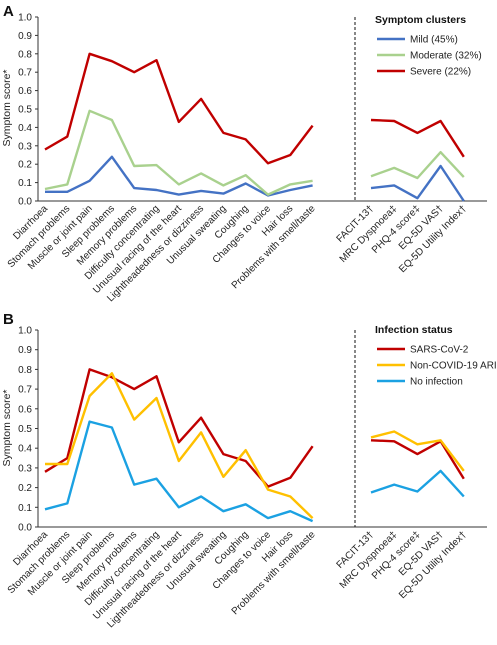 Image resolution: width=497 pixels, height=645 pixels. What do you see at coordinates (439, 350) in the screenshot?
I see `panel-b-legend-label: SARS-CoV-2` at bounding box center [439, 350].